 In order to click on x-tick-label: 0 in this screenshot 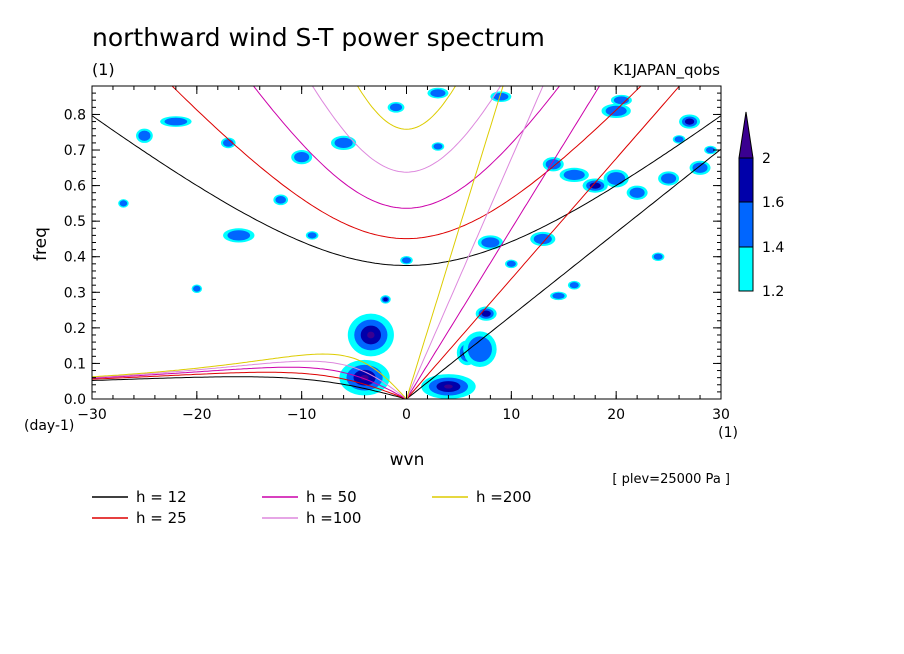, I will do `click(406, 415)`.